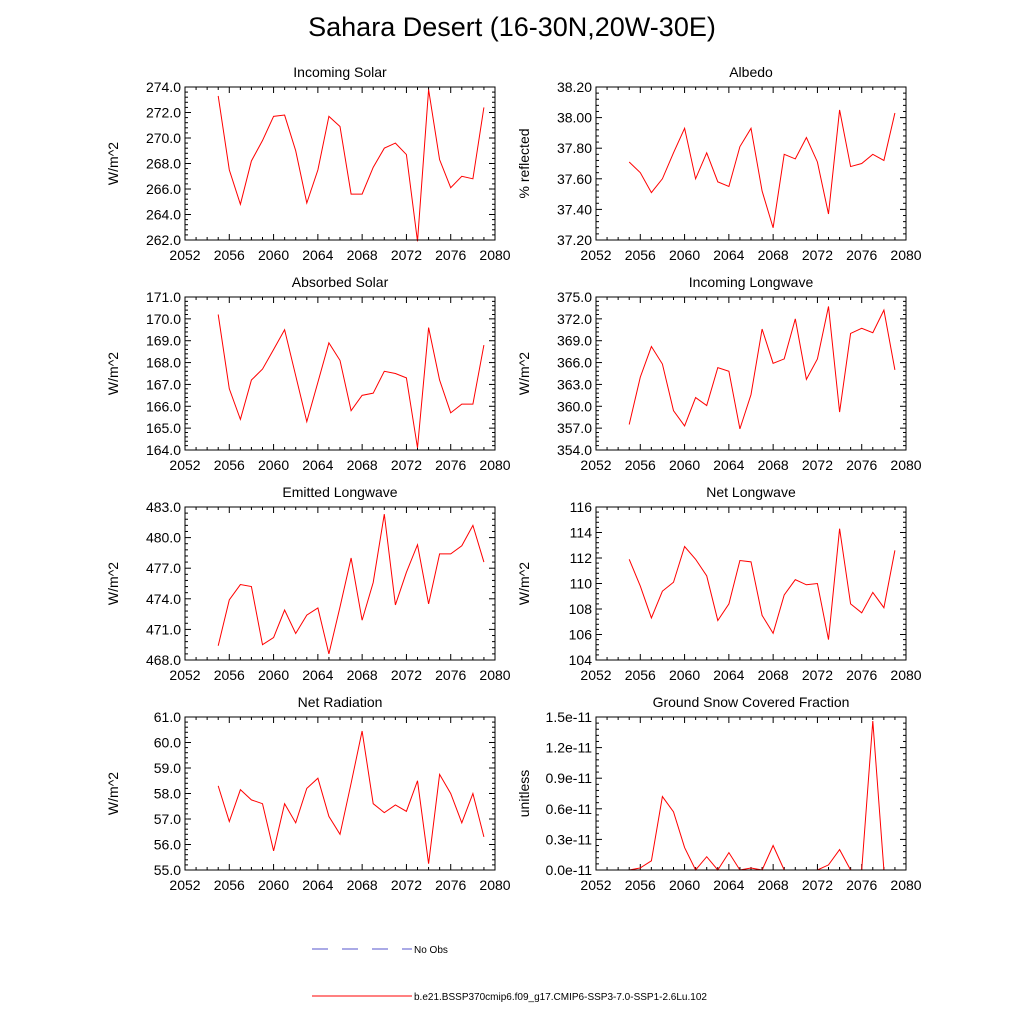 The image size is (1024, 1024). Describe the element at coordinates (163, 538) in the screenshot. I see `y-tick-label: 480.0` at that location.